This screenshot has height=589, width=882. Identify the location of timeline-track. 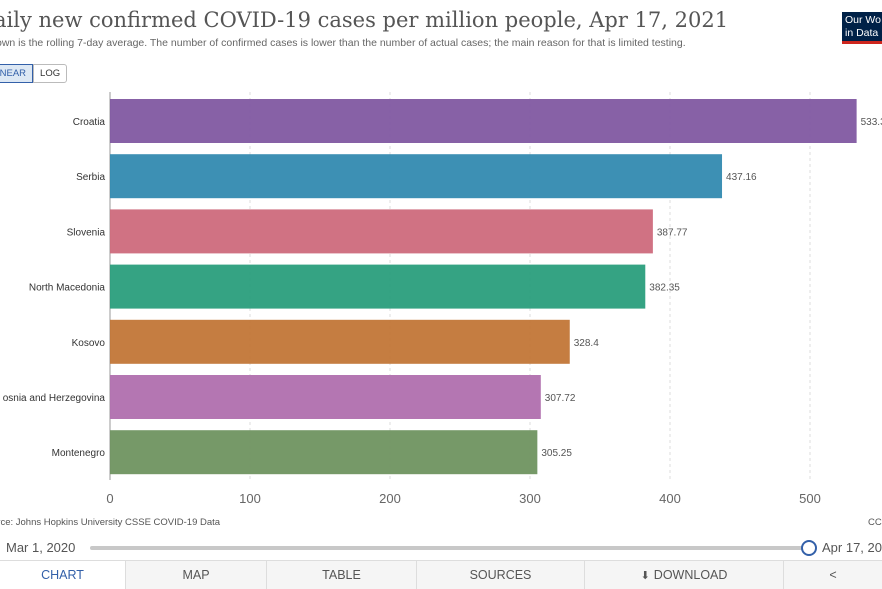
(449, 548).